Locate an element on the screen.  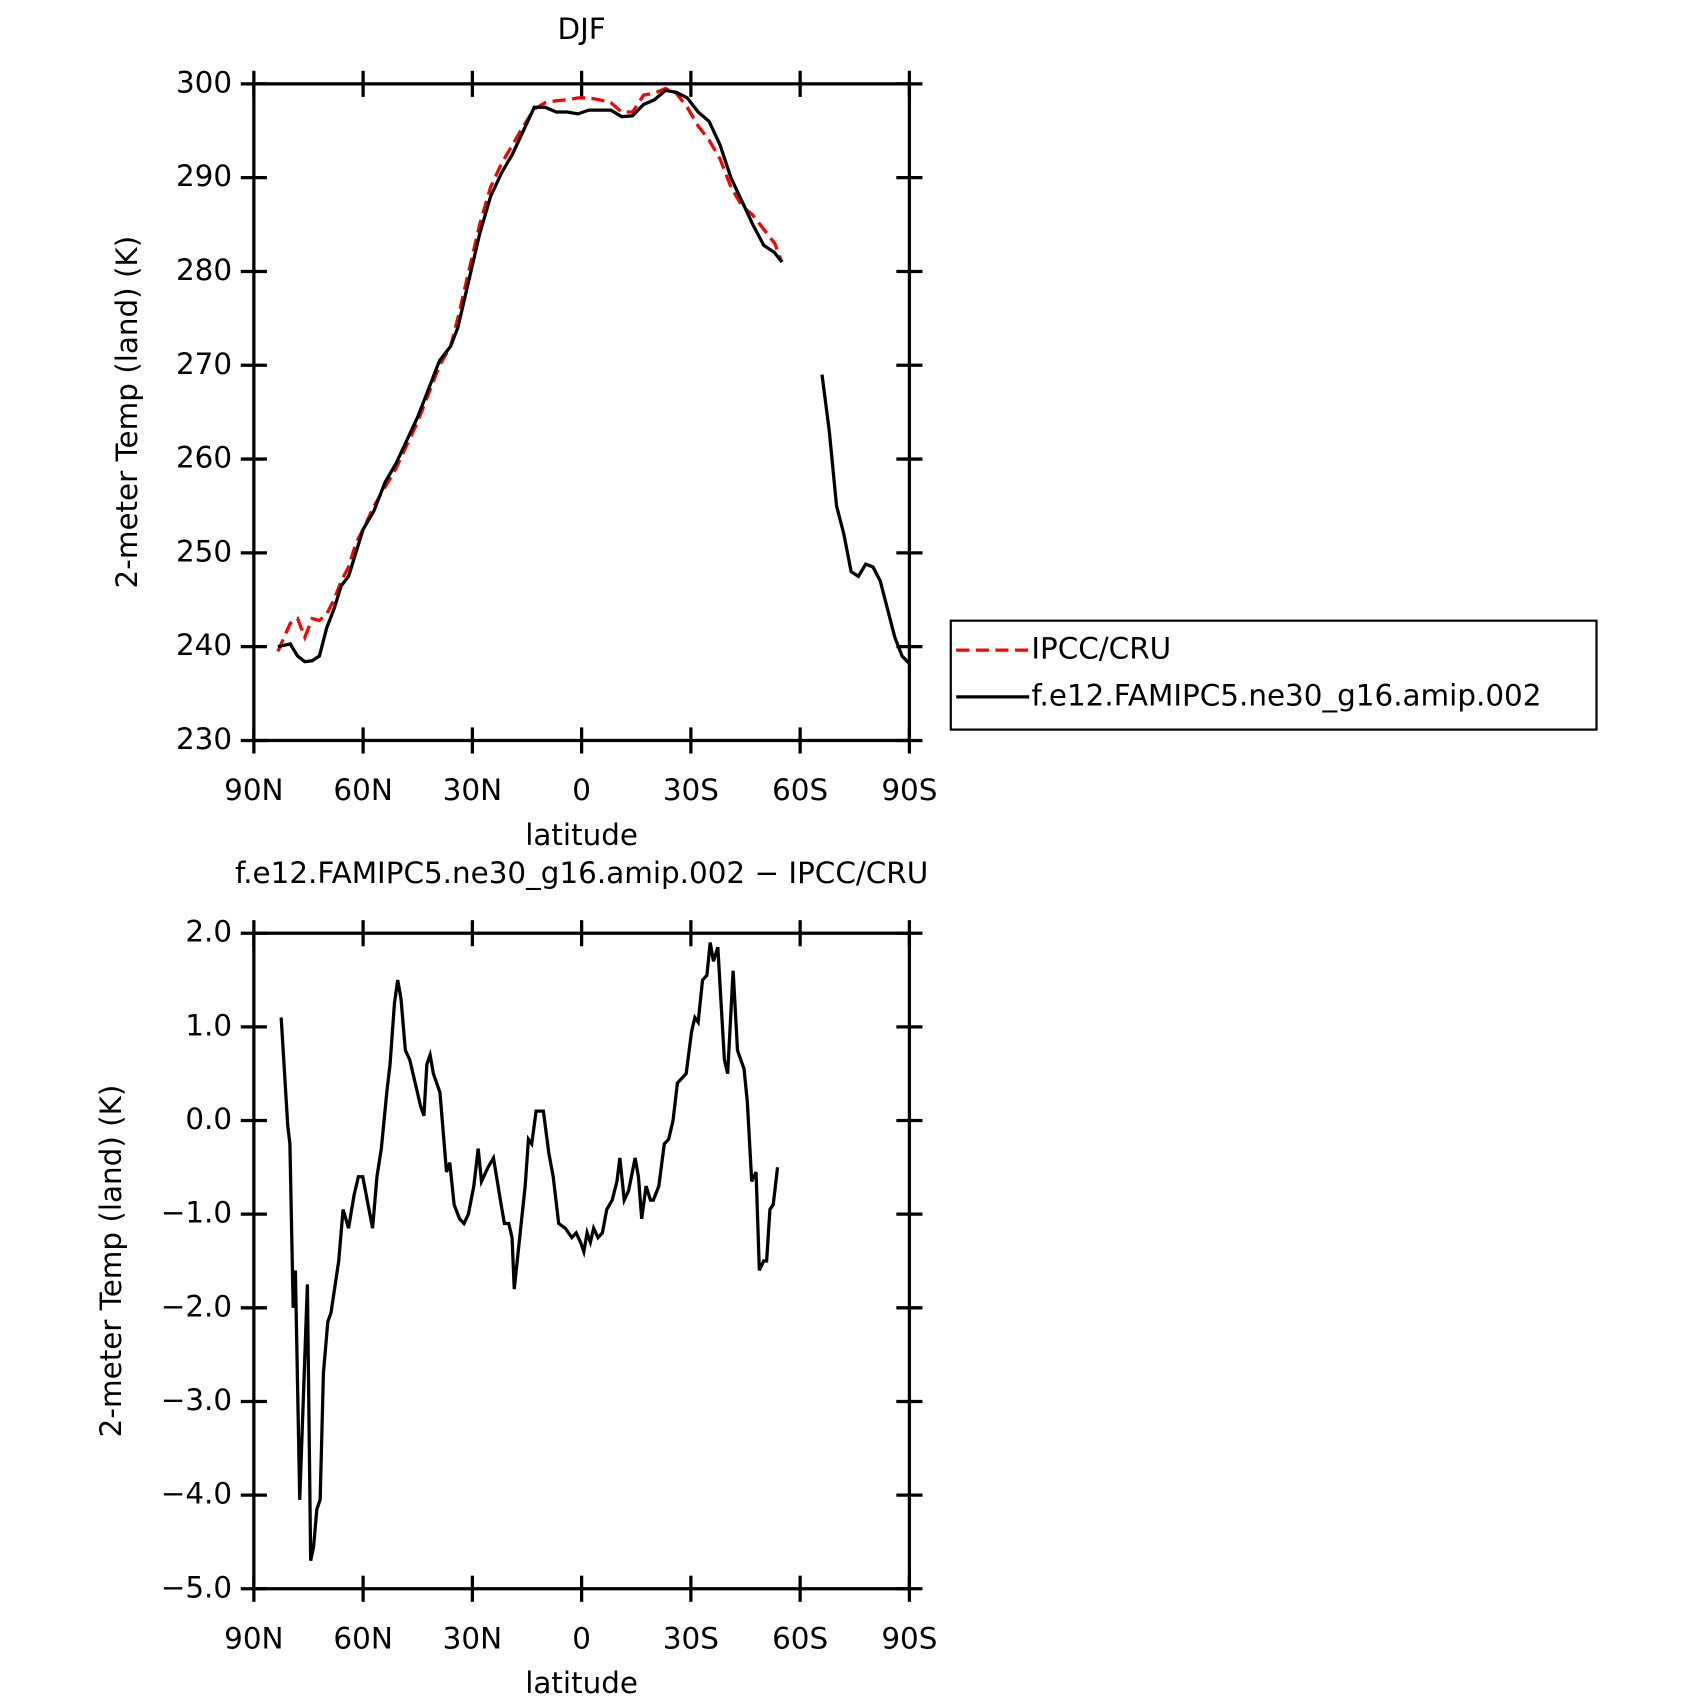
legend-label: f.e12.FAMIPC5.ne30_g16.amip.002 is located at coordinates (1286, 695).